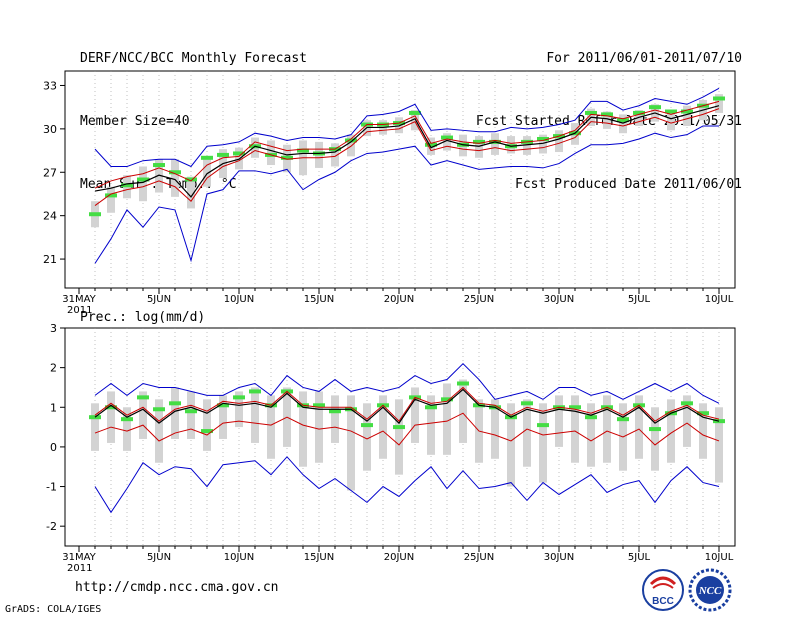  I want to click on precipitation-xtick-label: 20JUN, so click(399, 557).